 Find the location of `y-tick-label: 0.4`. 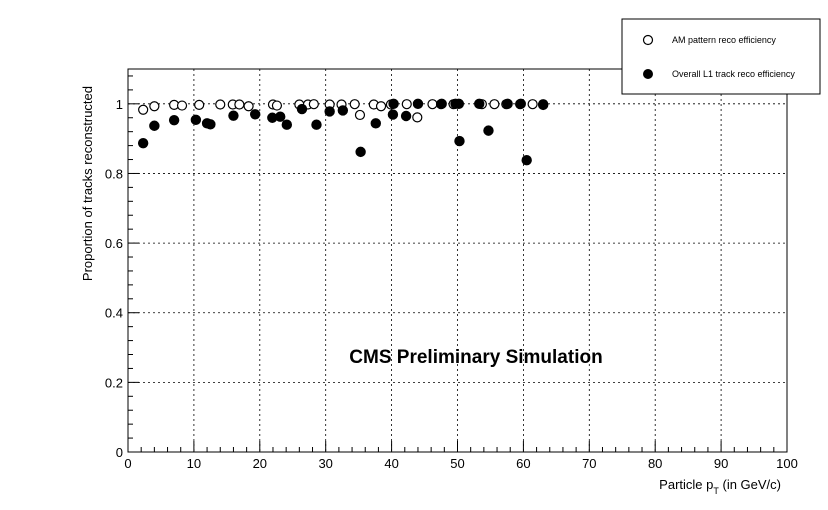

y-tick-label: 0.4 is located at coordinates (114, 313).